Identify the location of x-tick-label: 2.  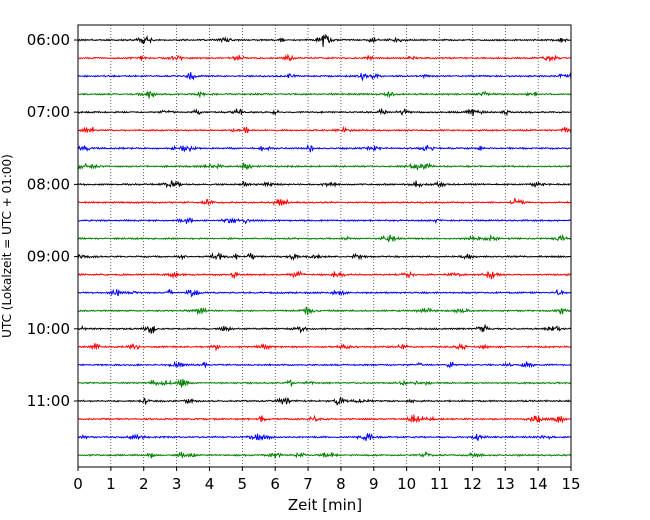
(144, 484).